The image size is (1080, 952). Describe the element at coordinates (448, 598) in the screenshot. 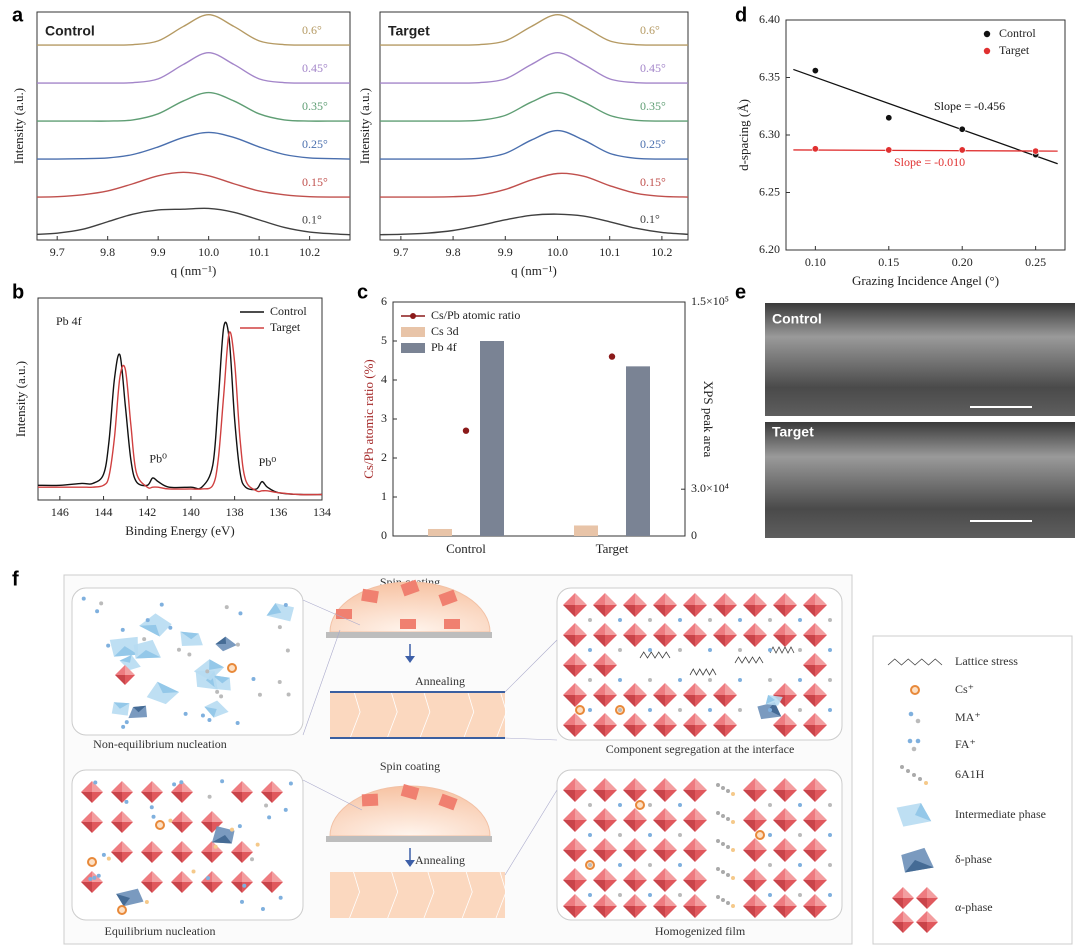

I see `nucleus` at that location.